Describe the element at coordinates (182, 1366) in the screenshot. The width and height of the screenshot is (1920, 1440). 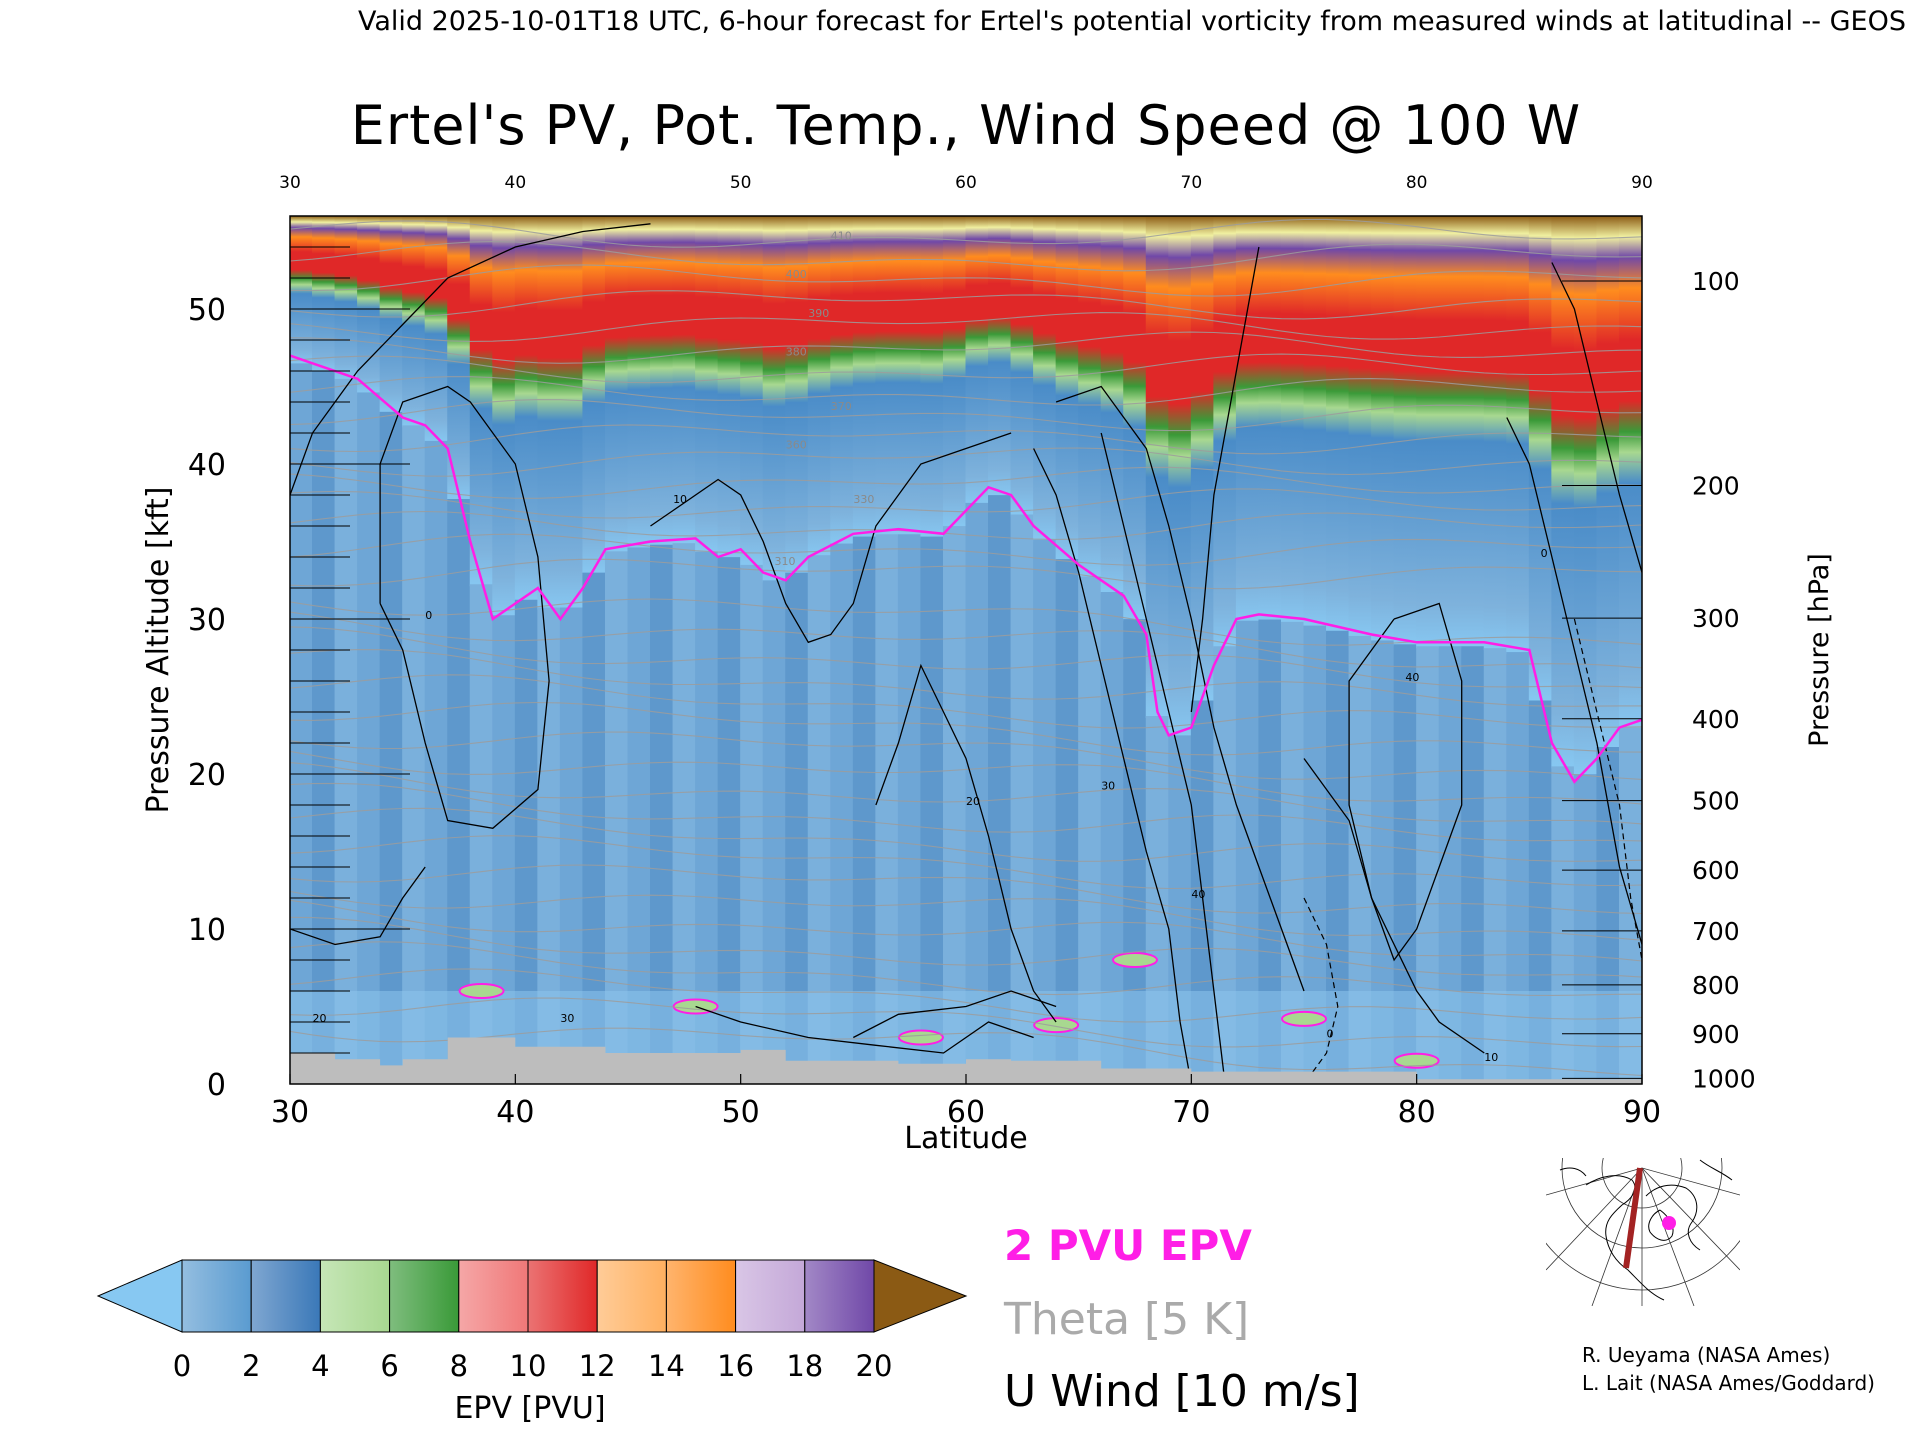
I see `colorbar-tick-label: 0` at that location.